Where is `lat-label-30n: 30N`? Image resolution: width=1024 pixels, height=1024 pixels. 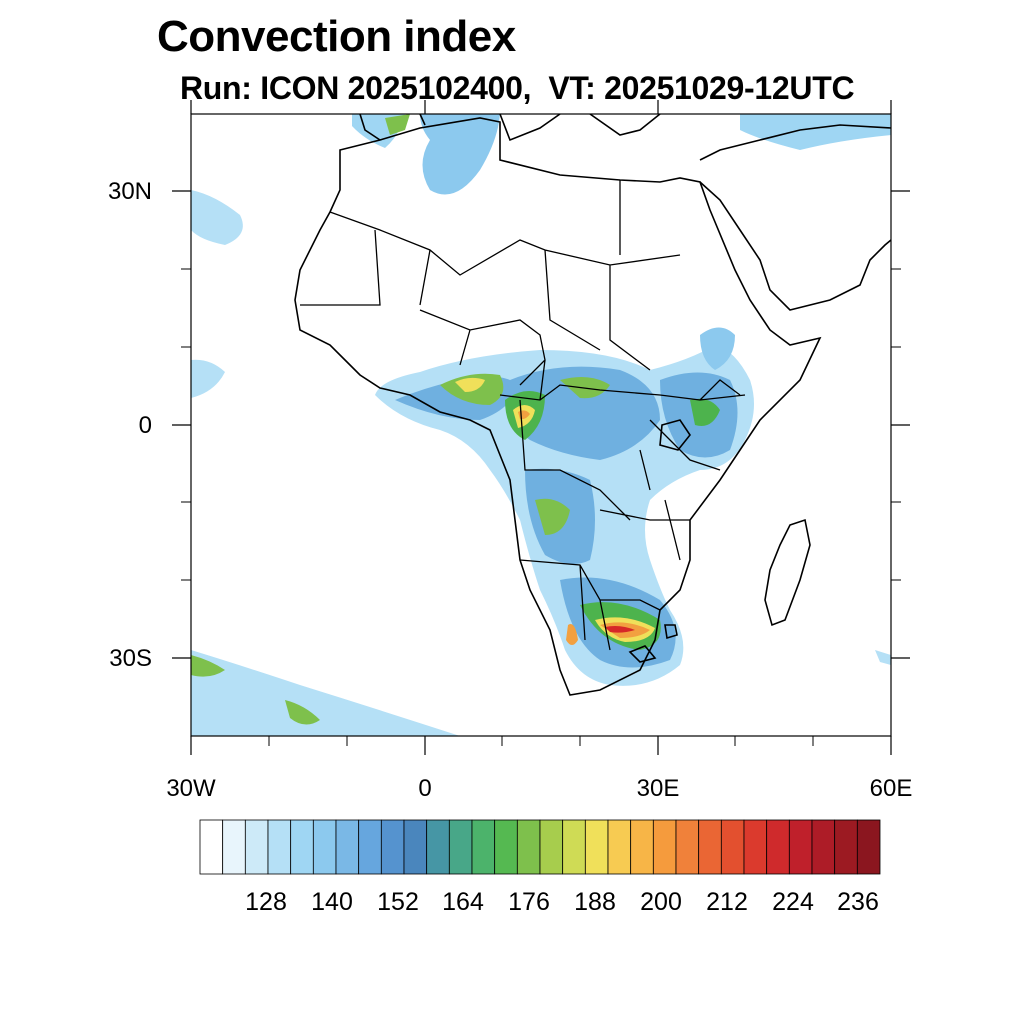 lat-label-30n: 30N is located at coordinates (129, 191).